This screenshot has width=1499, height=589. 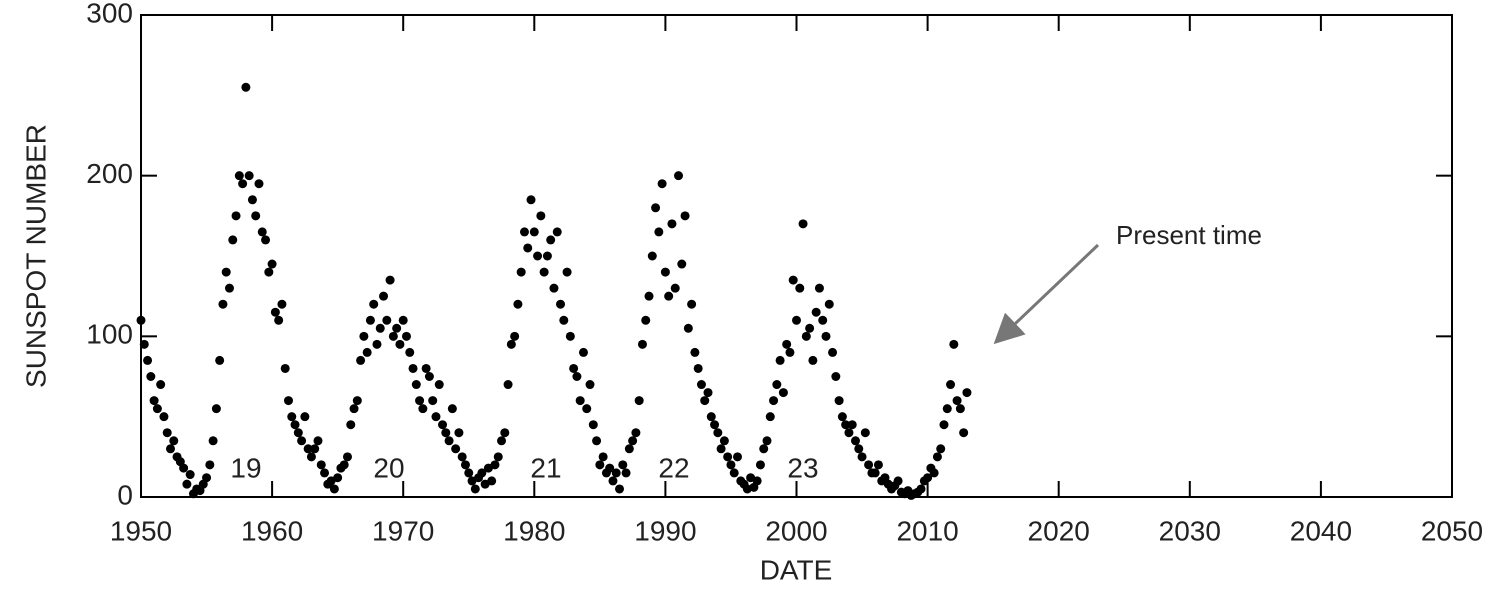 I want to click on x-tick-label: 1960, so click(x=272, y=530).